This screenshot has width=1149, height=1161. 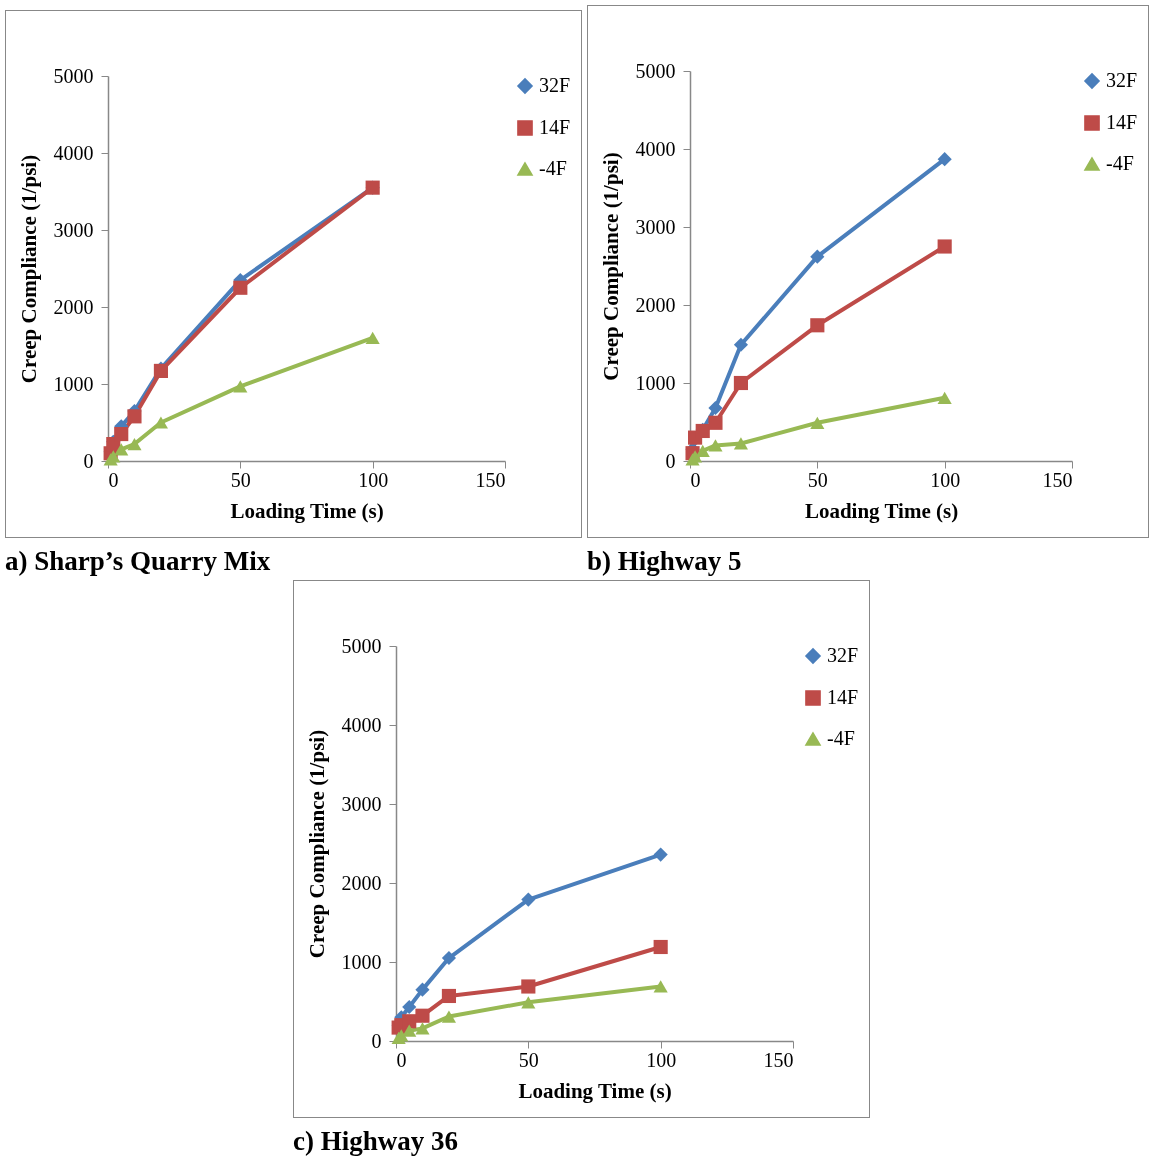 I want to click on text: a) Sharp’s Quarry Mix, so click(x=138, y=561).